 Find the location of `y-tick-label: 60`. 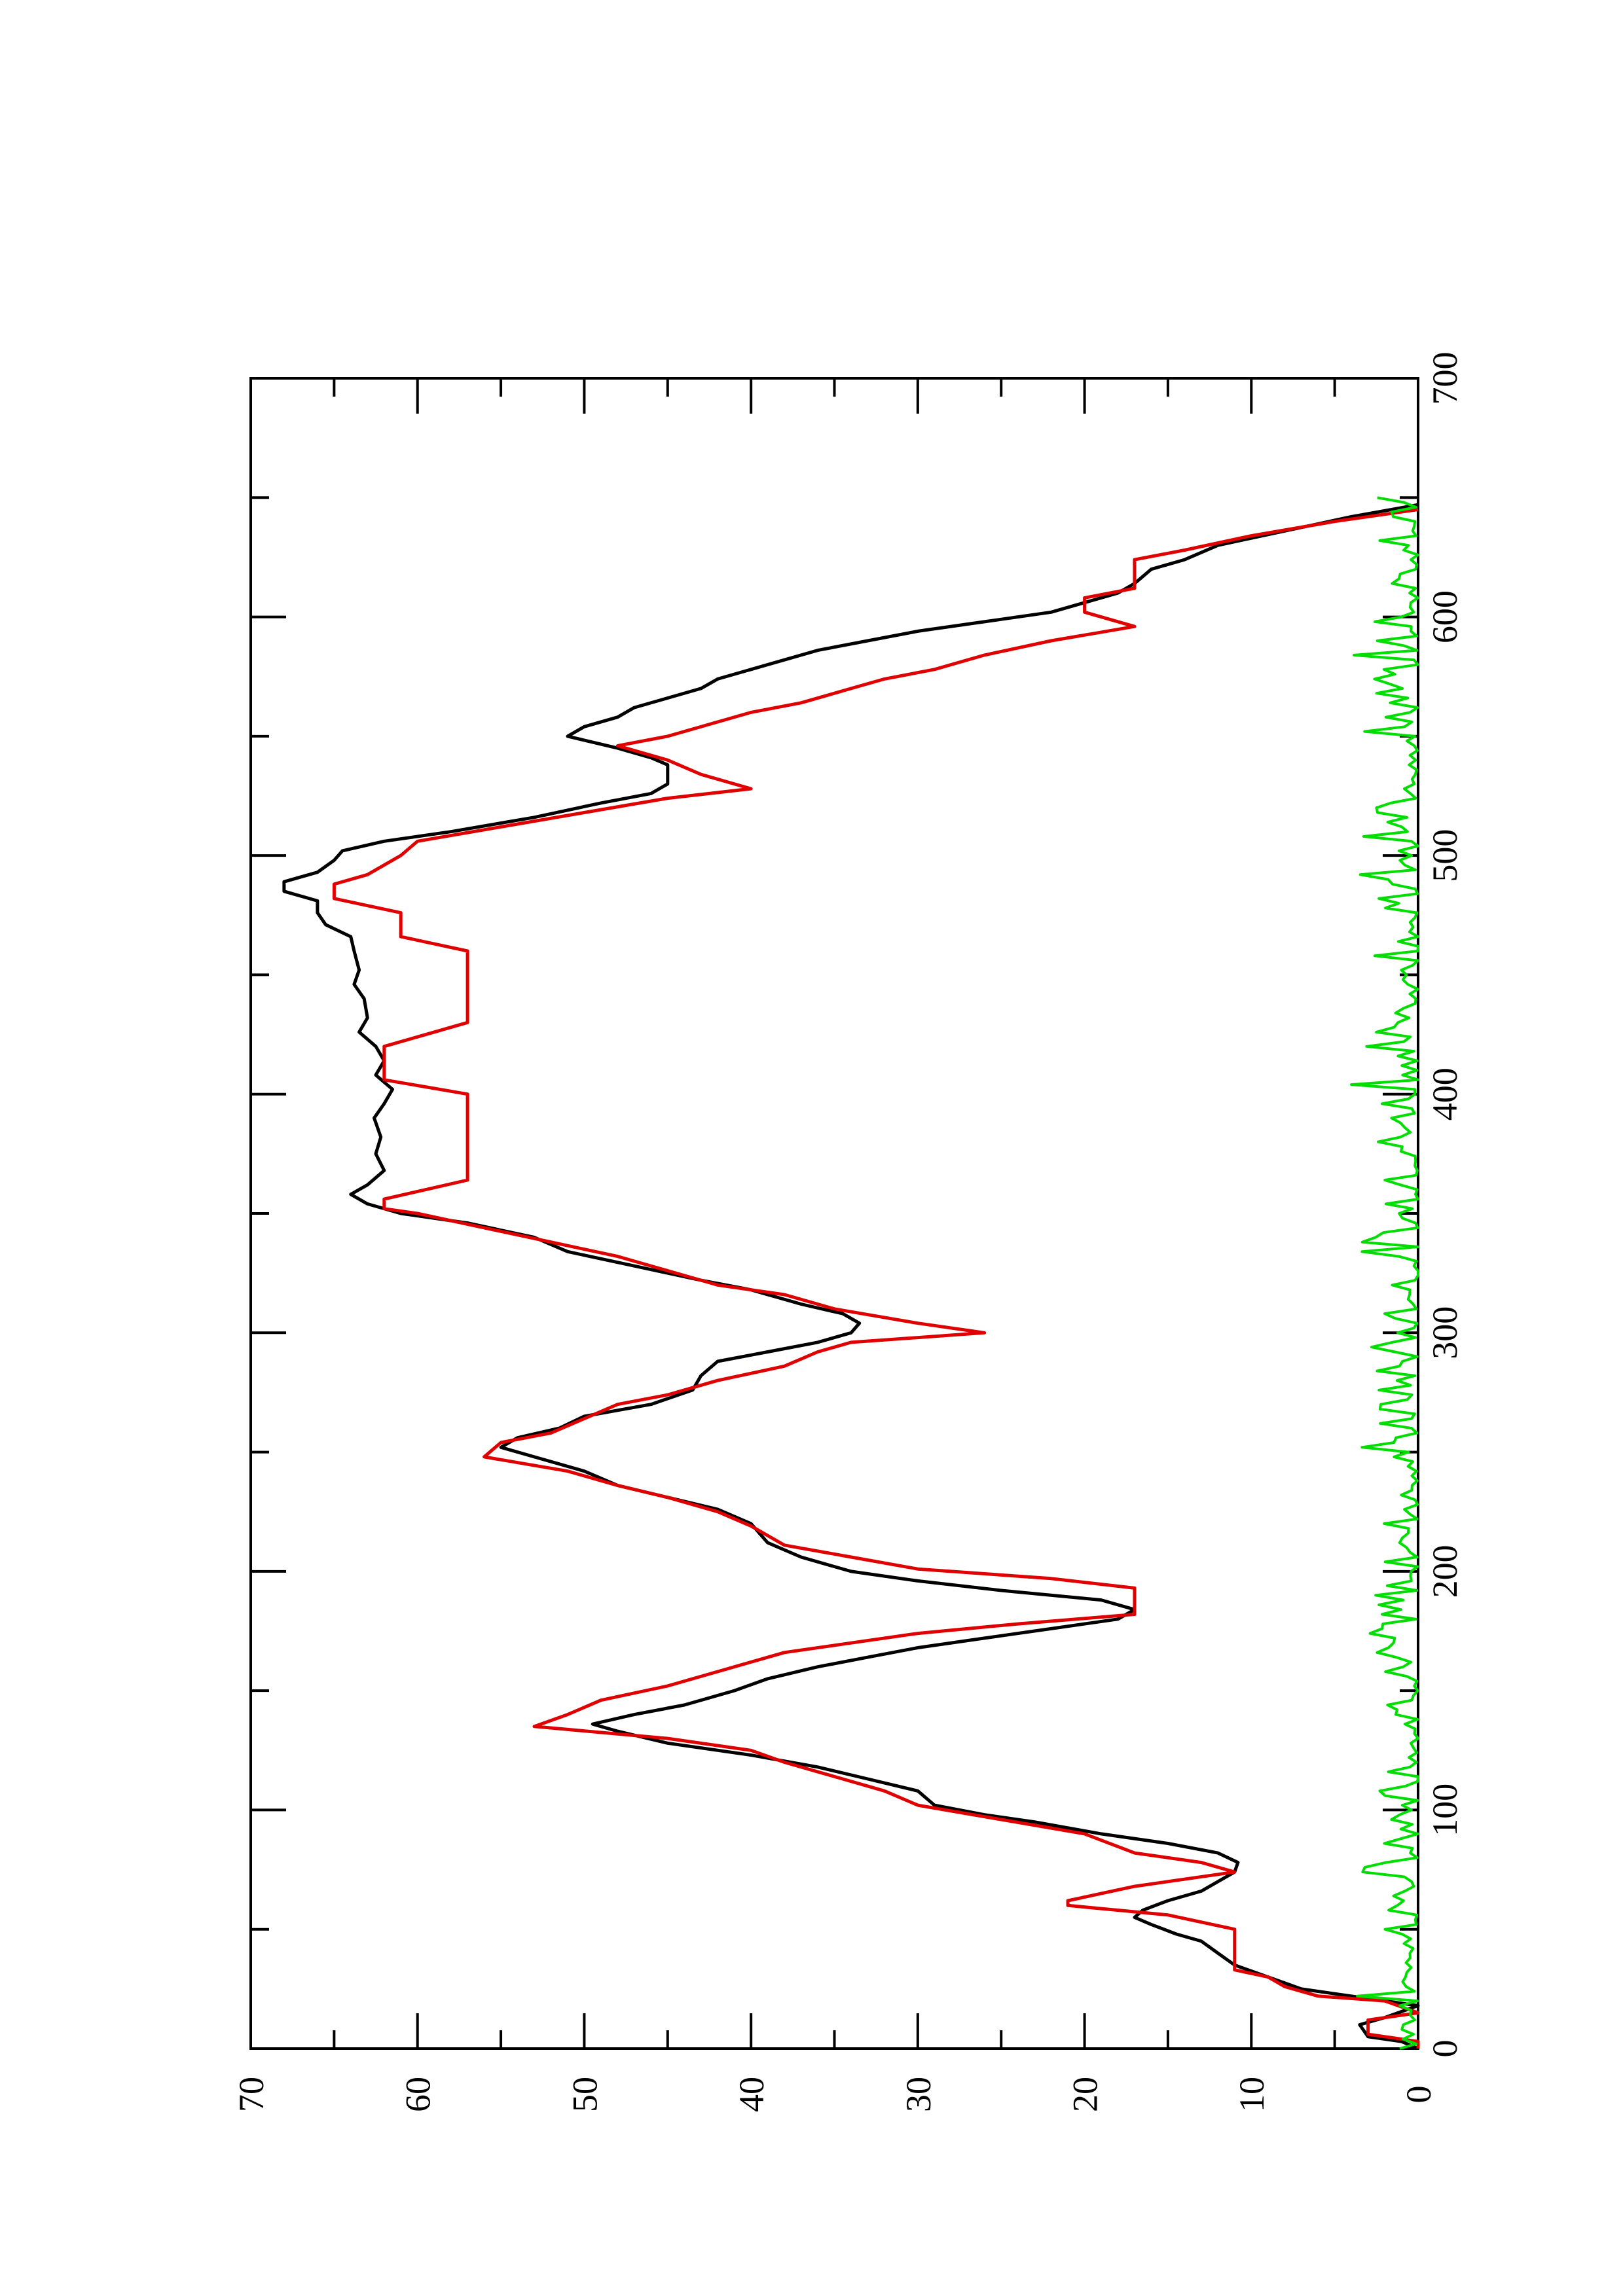

y-tick-label: 60 is located at coordinates (418, 2094).